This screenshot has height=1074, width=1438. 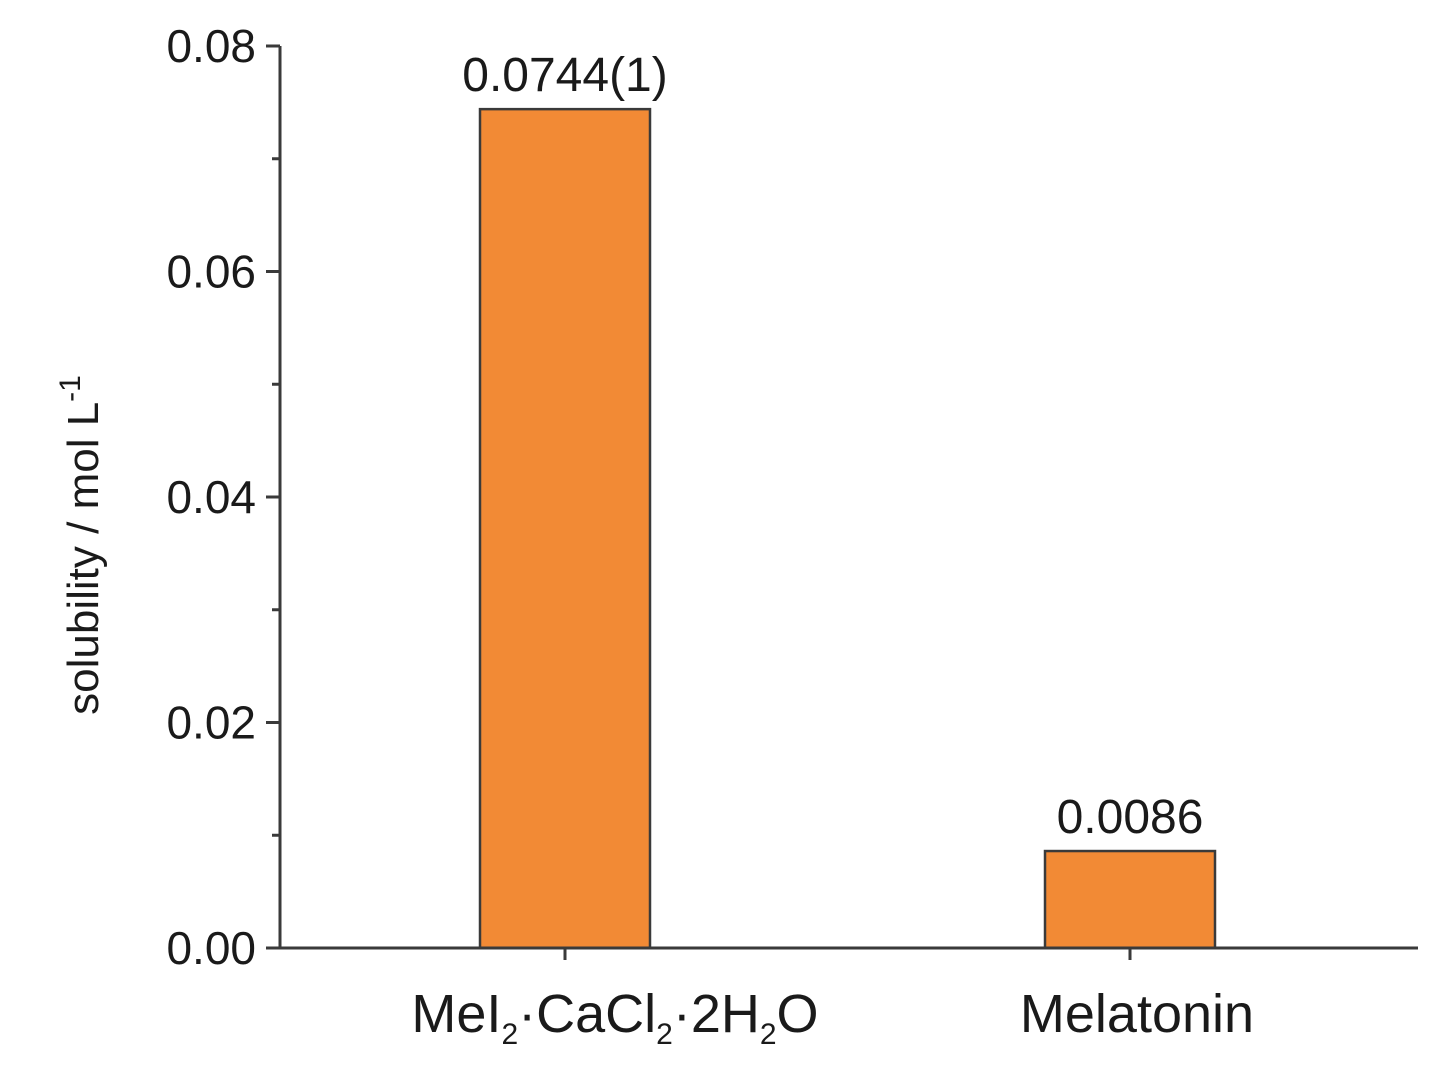 What do you see at coordinates (614, 1017) in the screenshot?
I see `x-tick-label-0: MeI2·CaCl2·2H2O` at bounding box center [614, 1017].